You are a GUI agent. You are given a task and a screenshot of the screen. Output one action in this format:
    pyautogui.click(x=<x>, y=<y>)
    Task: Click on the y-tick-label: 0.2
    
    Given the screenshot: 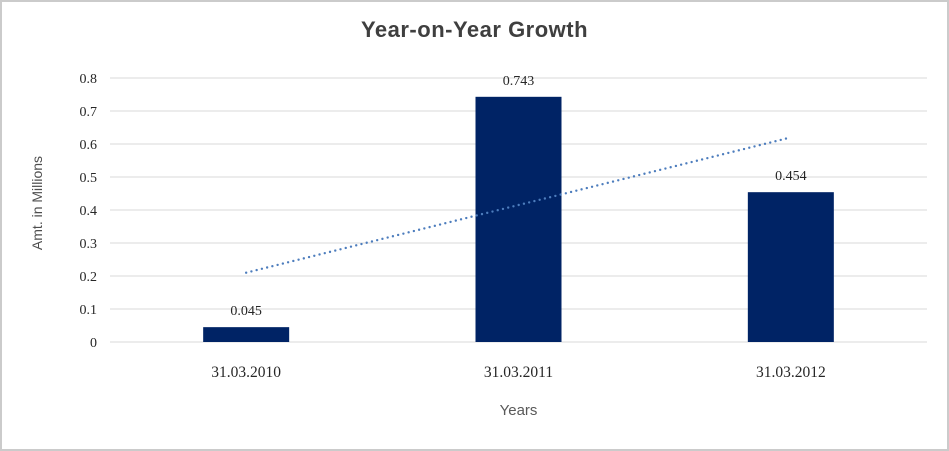 What is the action you would take?
    pyautogui.click(x=89, y=277)
    